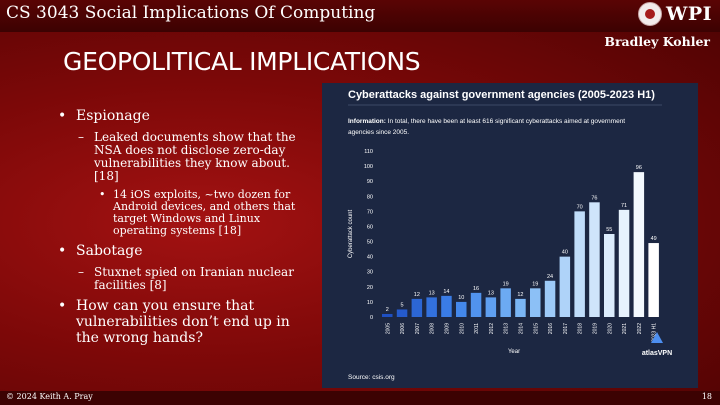 The image size is (720, 405). Describe the element at coordinates (371, 377) in the screenshot. I see `chart-source: Source: csis.org` at that location.